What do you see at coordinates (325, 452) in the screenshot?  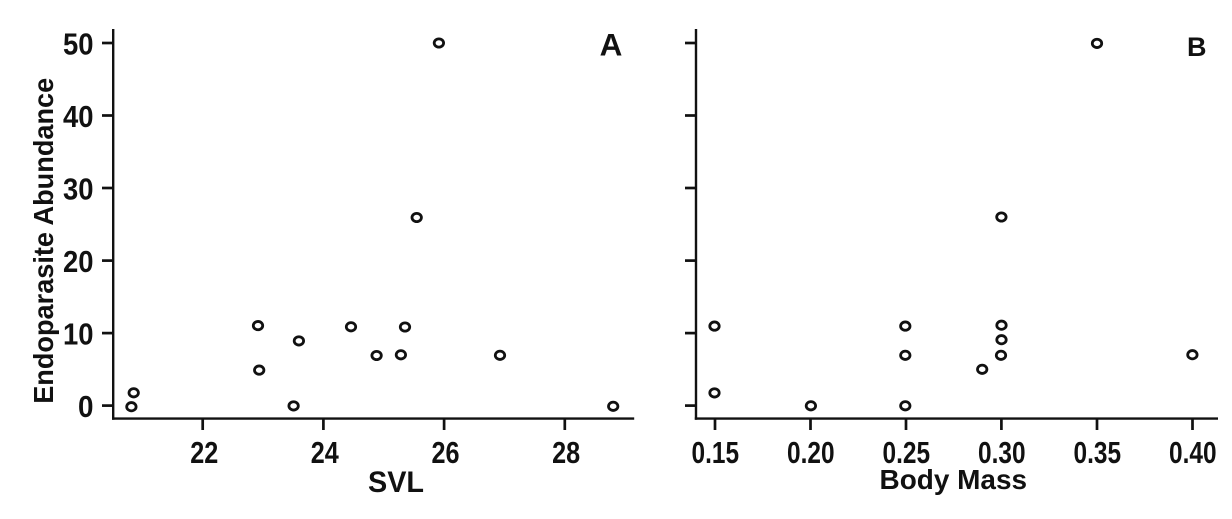 I see `svg-text: 24` at bounding box center [325, 452].